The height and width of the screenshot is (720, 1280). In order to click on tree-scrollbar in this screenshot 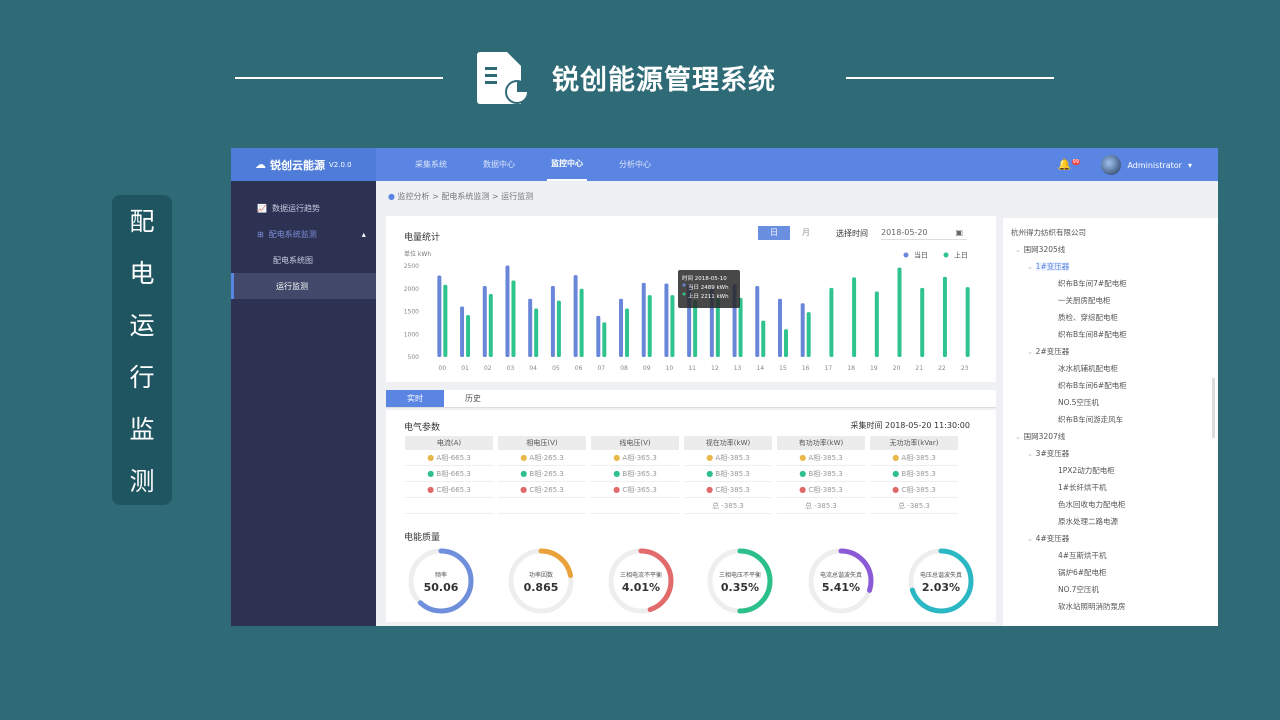, I will do `click(1213, 408)`.